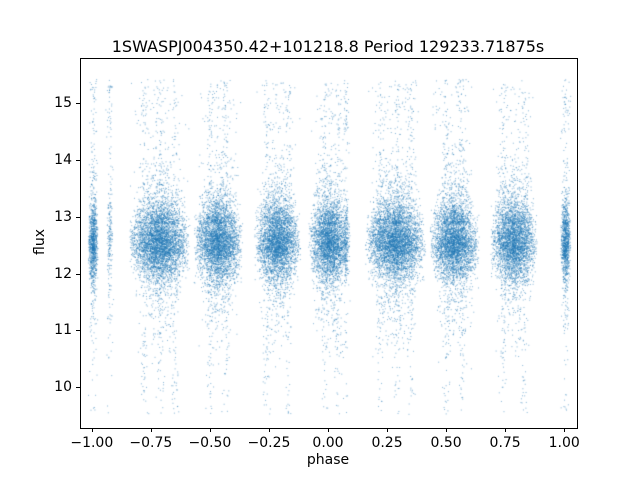 The width and height of the screenshot is (640, 480). Describe the element at coordinates (269, 443) in the screenshot. I see `x-tick-label: −0.25` at that location.